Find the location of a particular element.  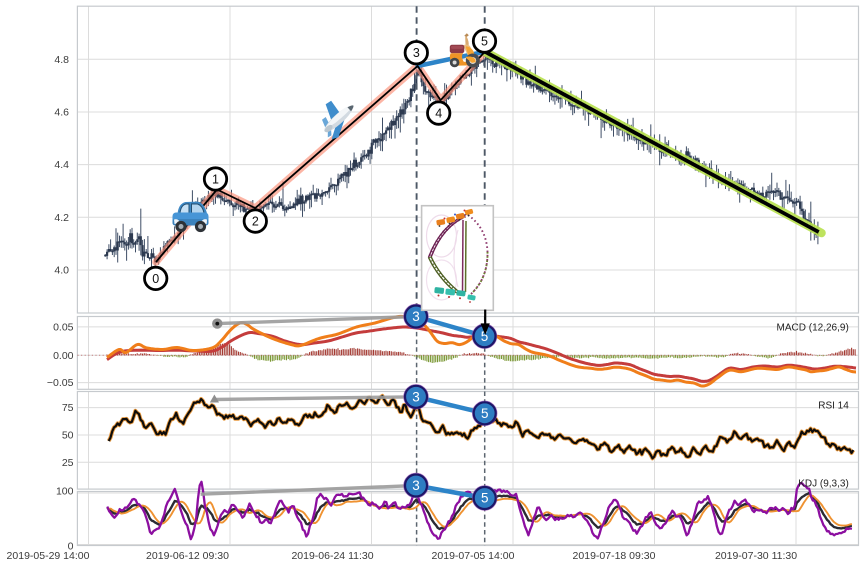

svg-text: 100 is located at coordinates (65, 491).